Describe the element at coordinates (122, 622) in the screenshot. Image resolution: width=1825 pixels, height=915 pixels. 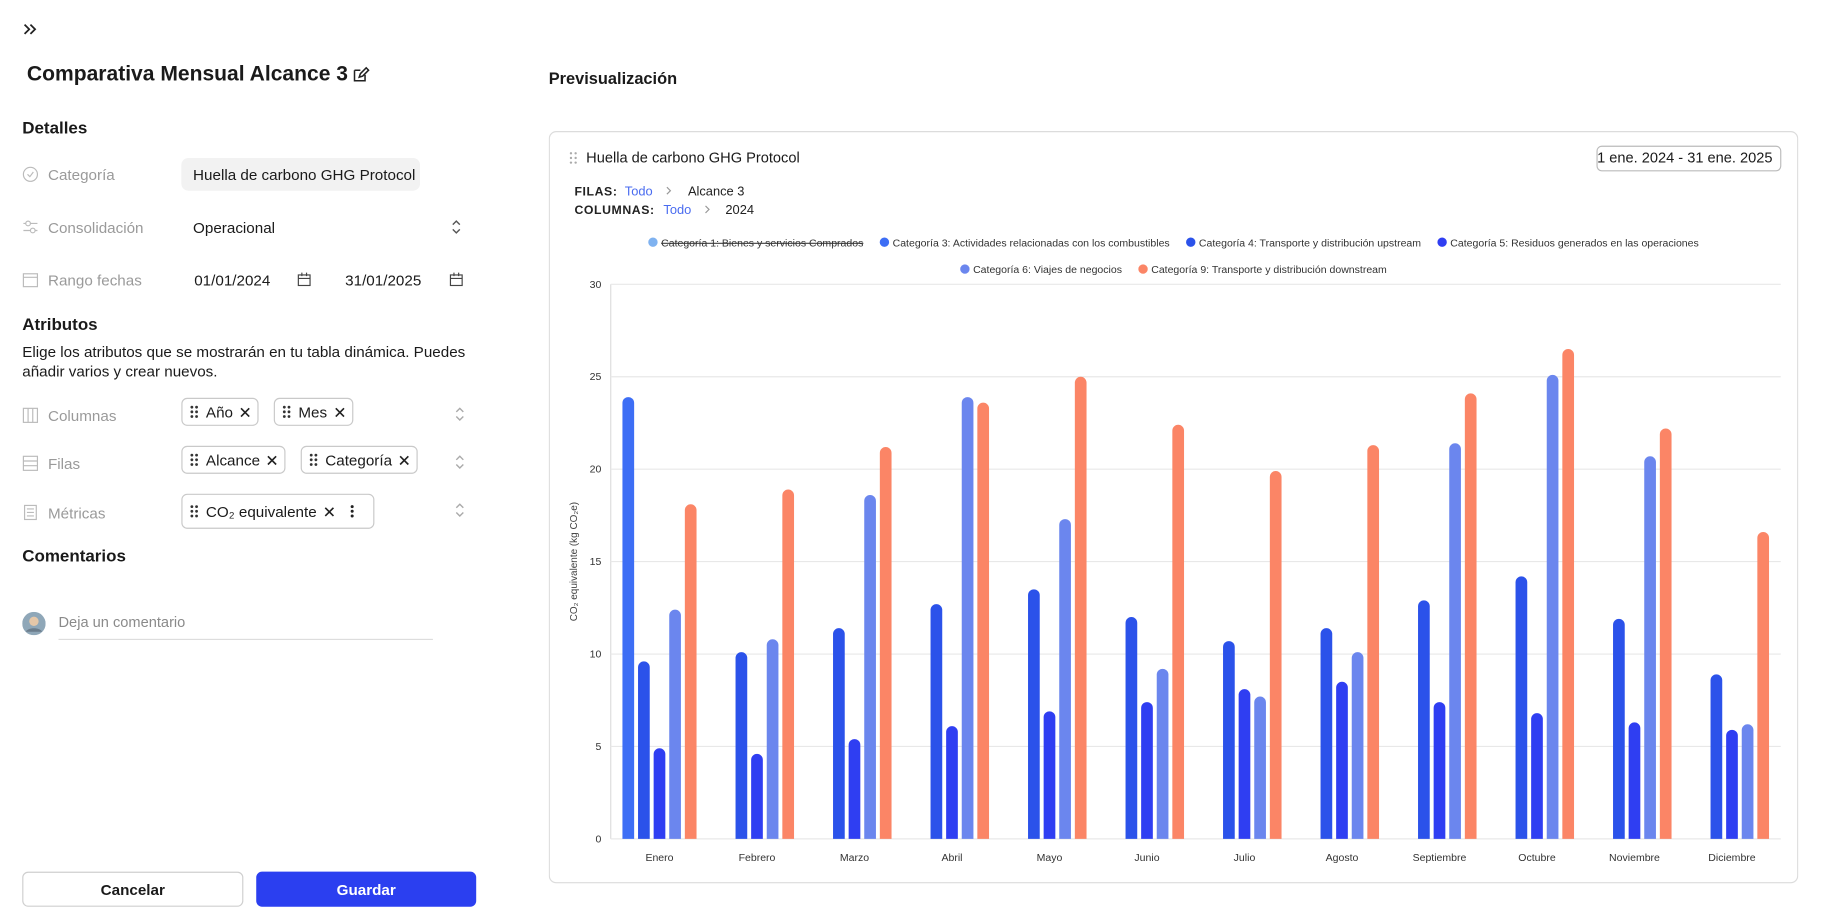
I see `comment-placeholder: Deja un comentario` at that location.